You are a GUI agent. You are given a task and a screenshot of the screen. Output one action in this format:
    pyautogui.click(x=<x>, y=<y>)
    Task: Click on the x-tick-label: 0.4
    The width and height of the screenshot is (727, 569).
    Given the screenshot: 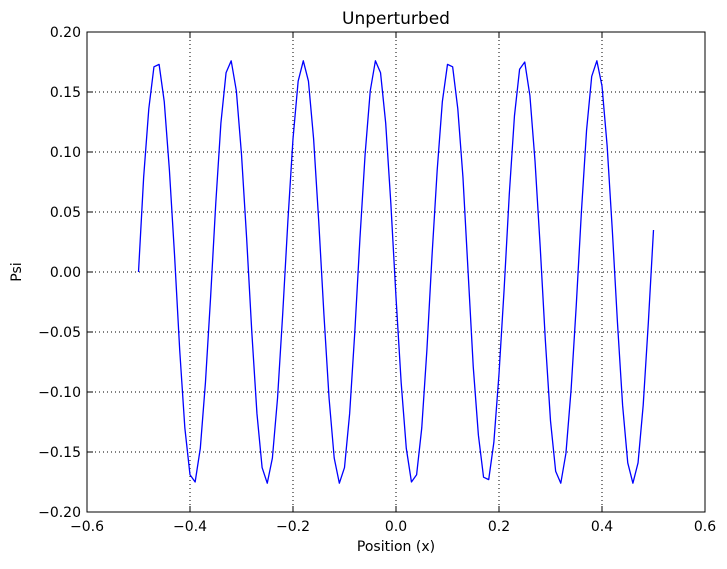 What is the action you would take?
    pyautogui.click(x=602, y=527)
    